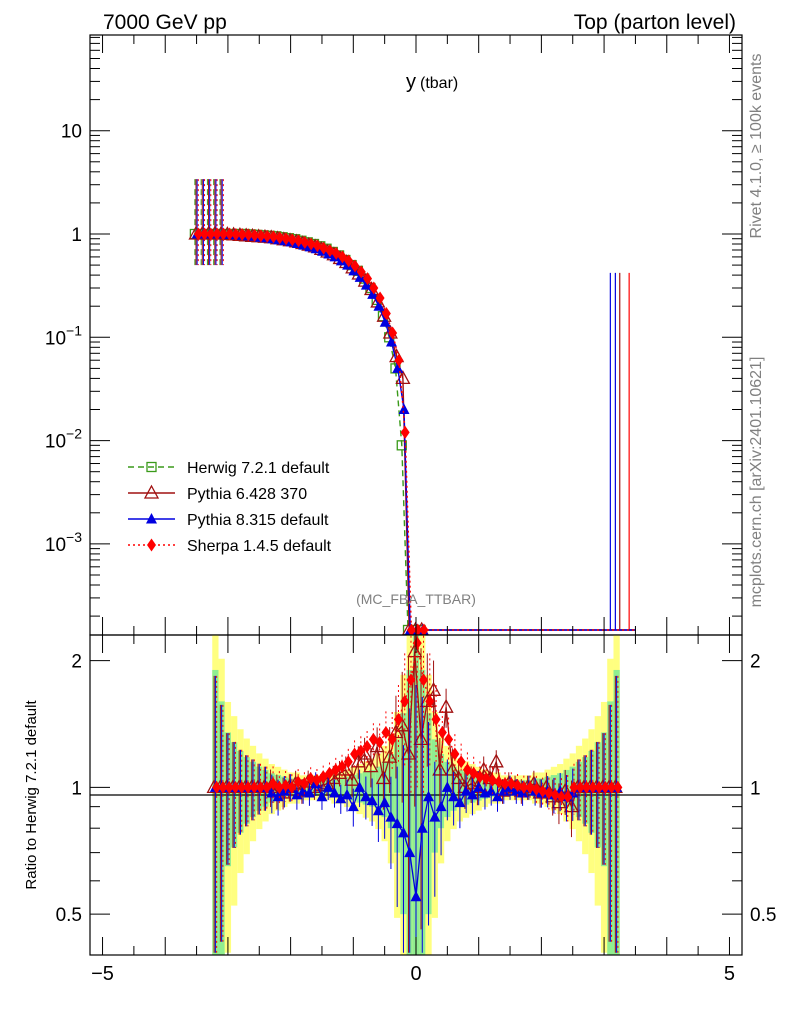 The width and height of the screenshot is (786, 1024). I want to click on observable-main-label: y, so click(411, 82).